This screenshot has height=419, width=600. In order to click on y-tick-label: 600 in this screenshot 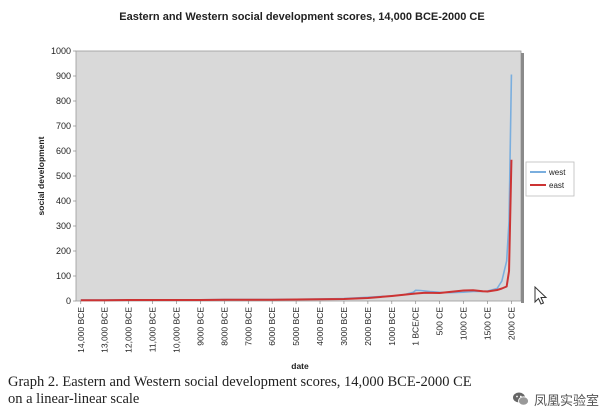, I will do `click(63, 151)`.